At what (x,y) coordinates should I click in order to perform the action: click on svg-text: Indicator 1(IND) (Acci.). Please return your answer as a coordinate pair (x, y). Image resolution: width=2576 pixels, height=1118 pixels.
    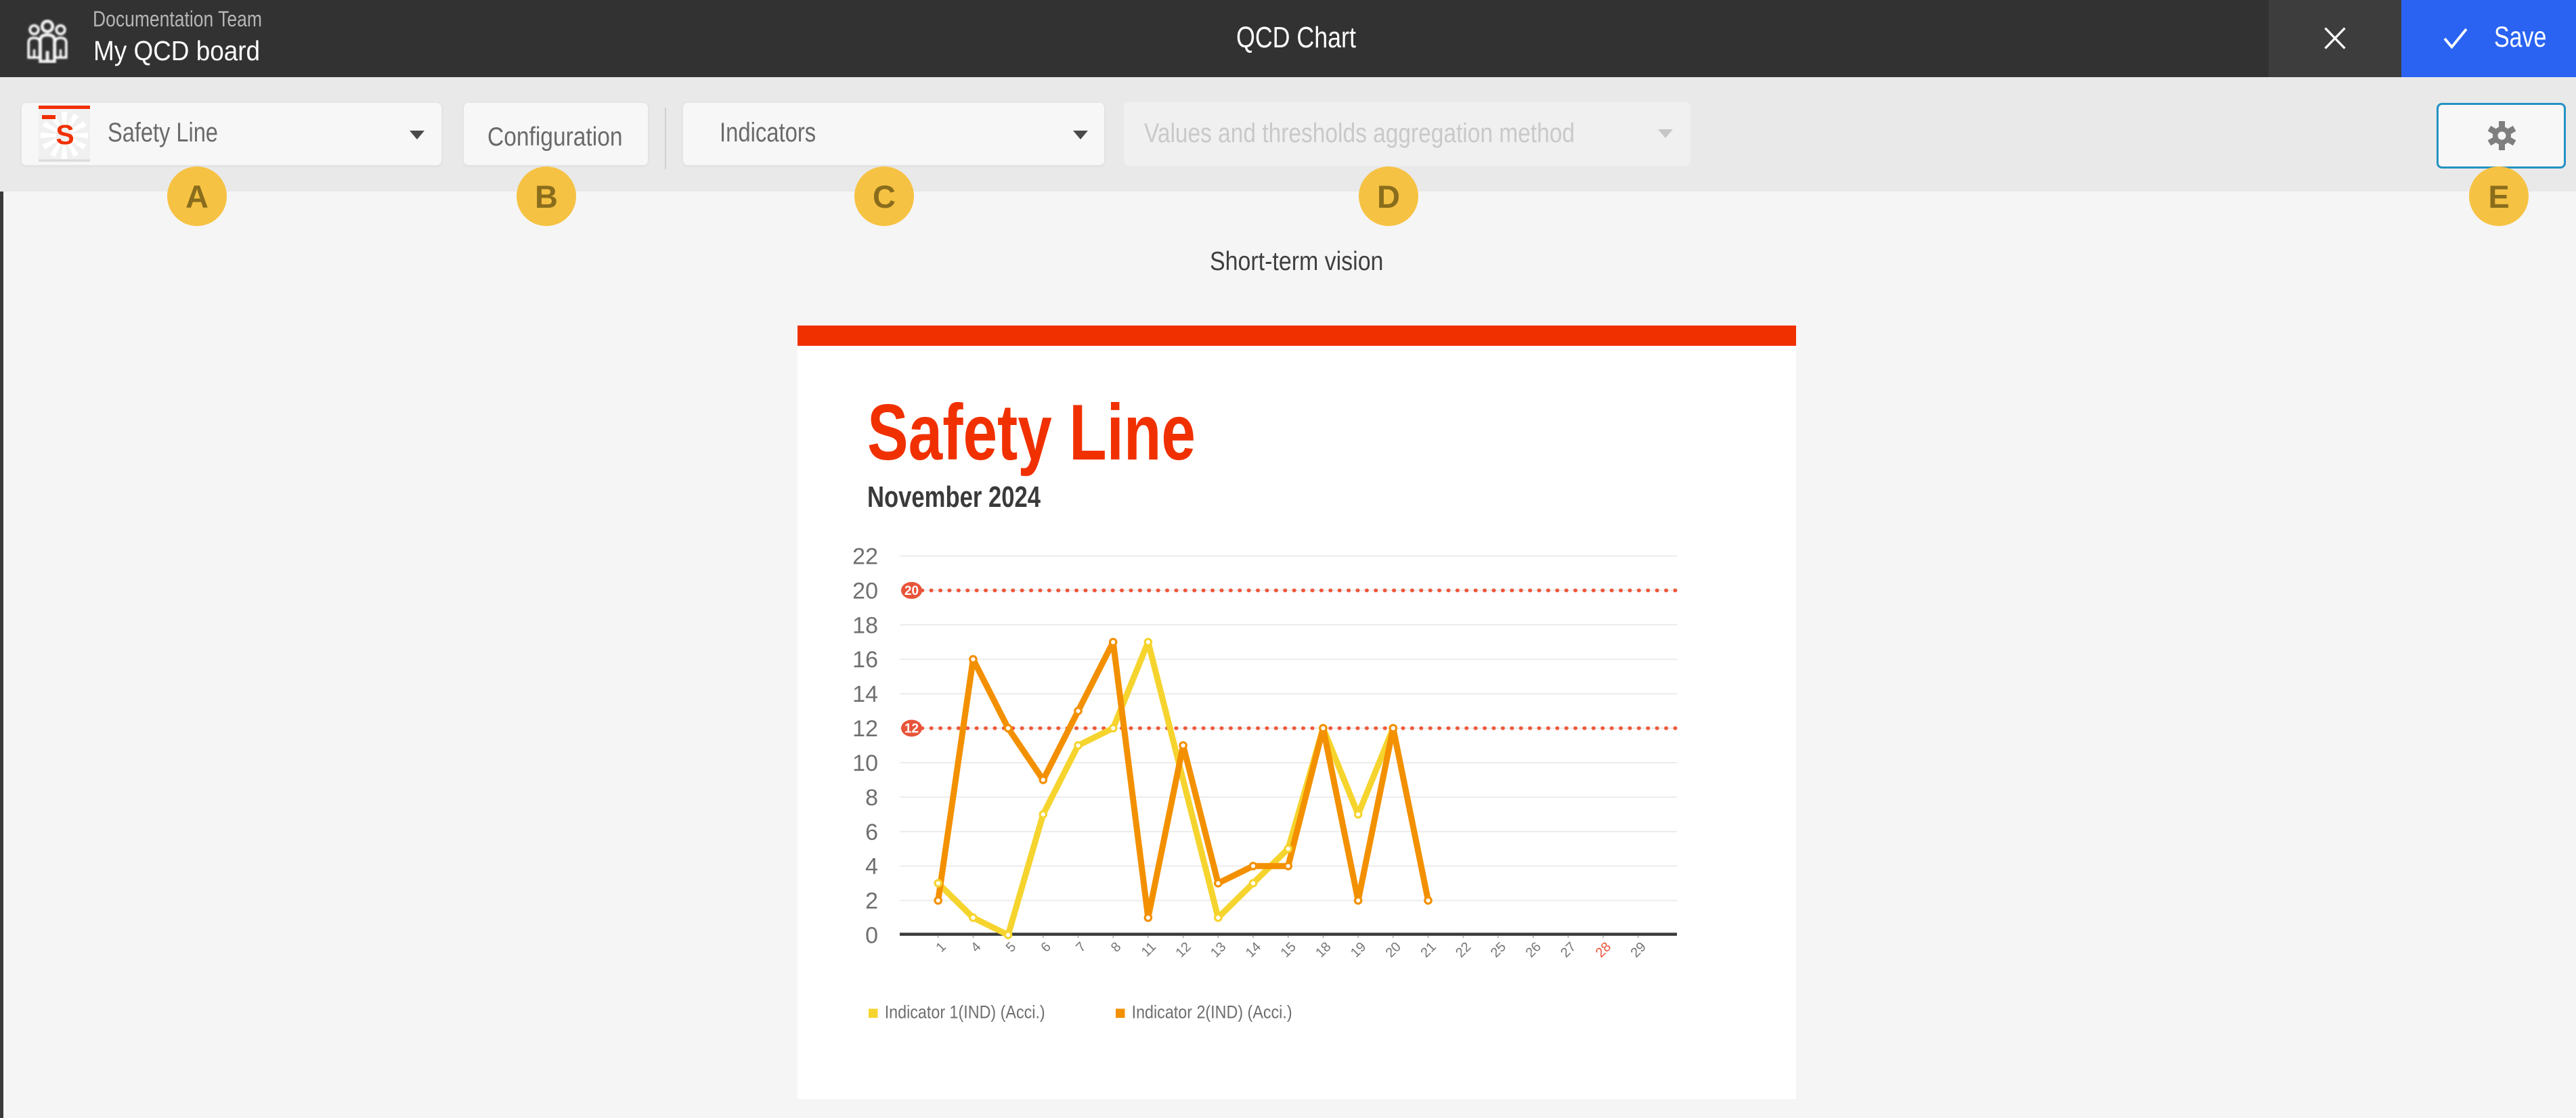
    Looking at the image, I should click on (965, 1012).